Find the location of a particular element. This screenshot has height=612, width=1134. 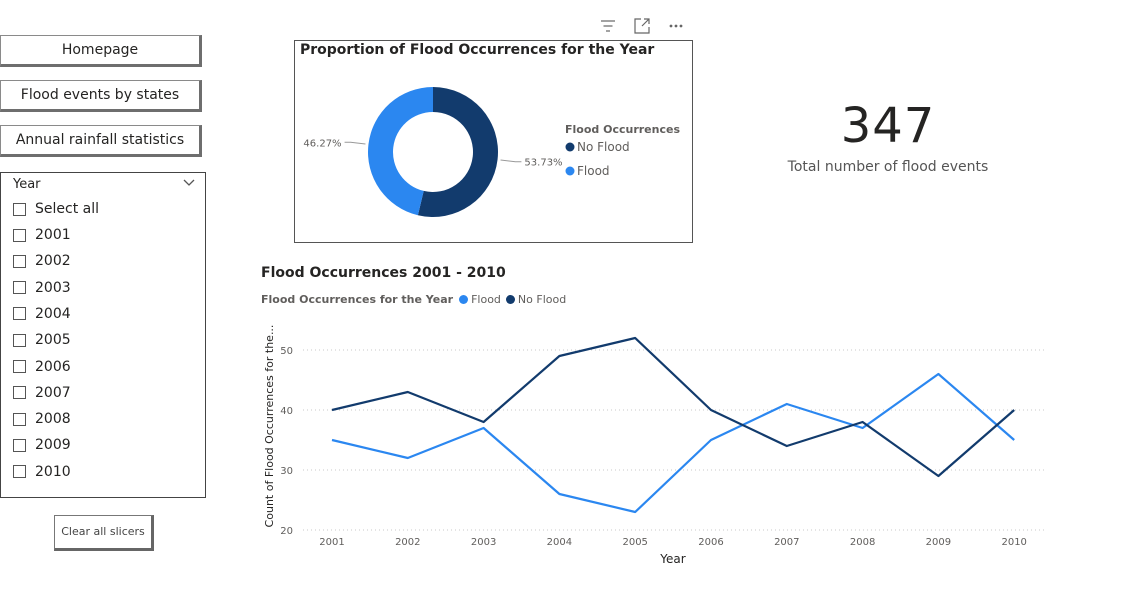

legend-item-flood: Flood is located at coordinates (480, 299).